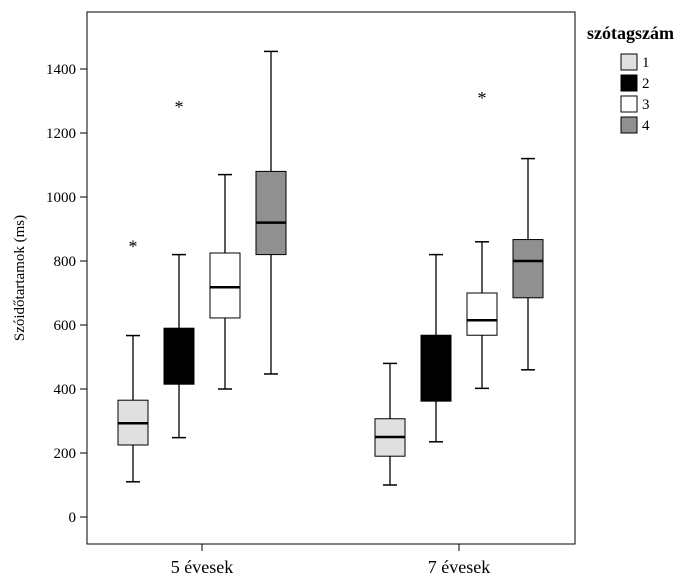  Describe the element at coordinates (646, 84) in the screenshot. I see `legend-label-2: 2` at that location.